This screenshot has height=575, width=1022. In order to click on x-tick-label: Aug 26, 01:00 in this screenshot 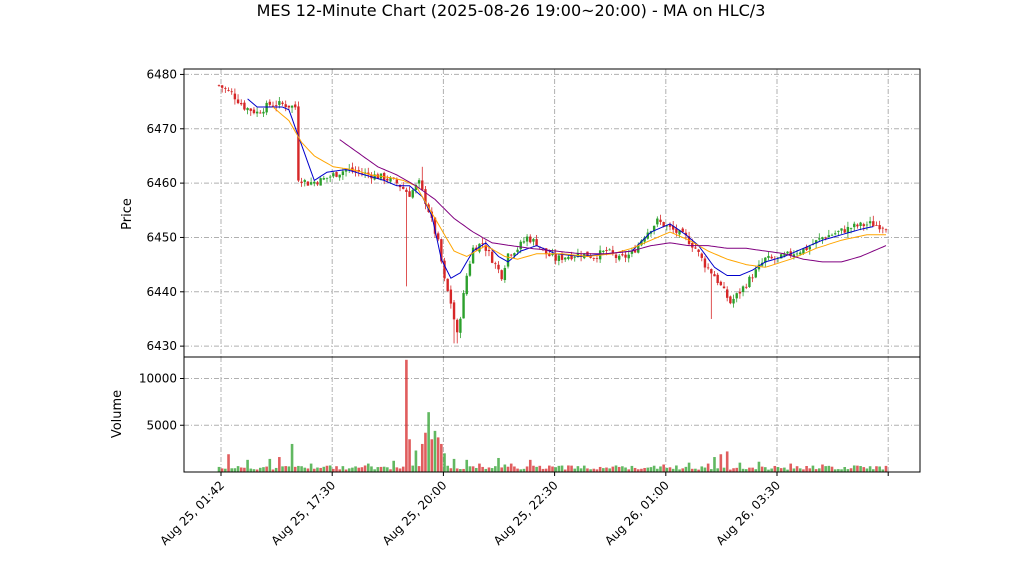, I will do `click(637, 513)`.